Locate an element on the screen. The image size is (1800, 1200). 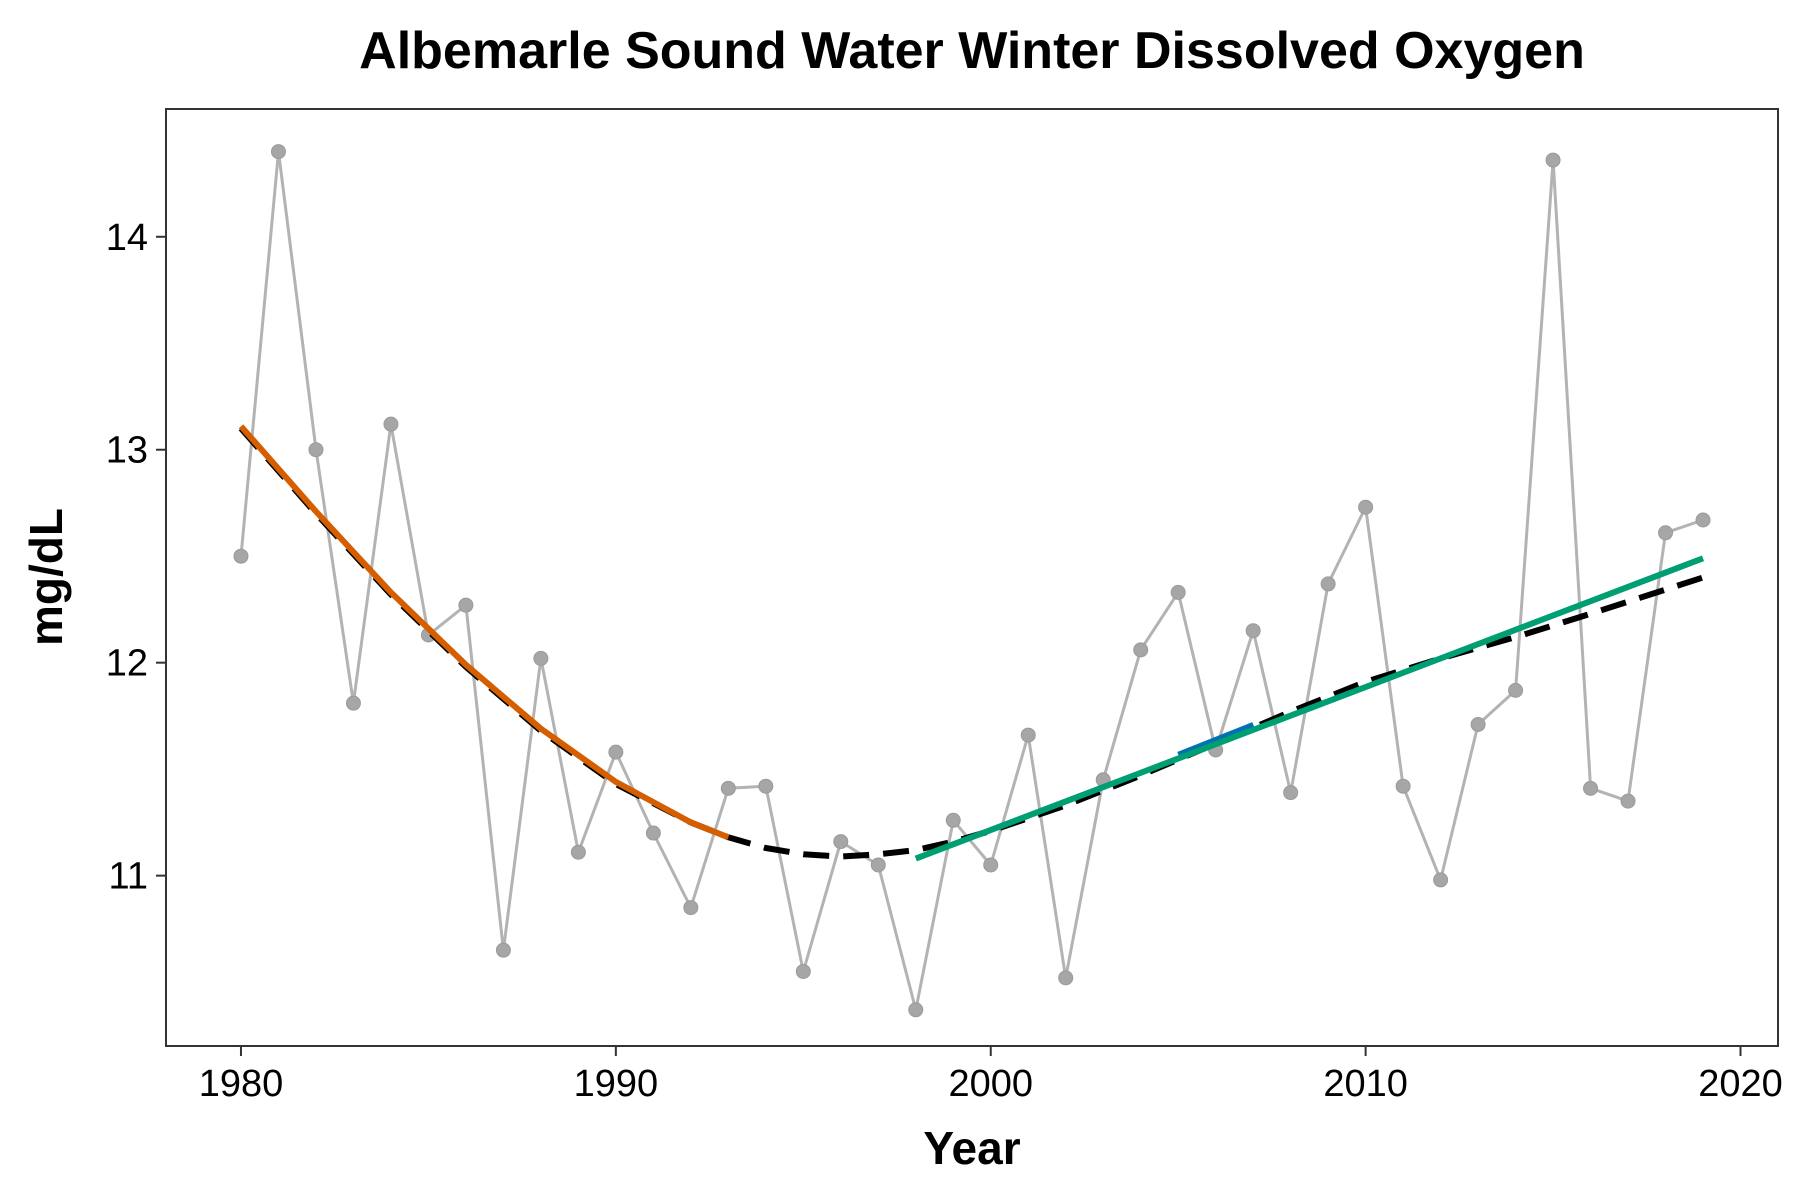
x-tick-label: 2020 is located at coordinates (1740, 1084).